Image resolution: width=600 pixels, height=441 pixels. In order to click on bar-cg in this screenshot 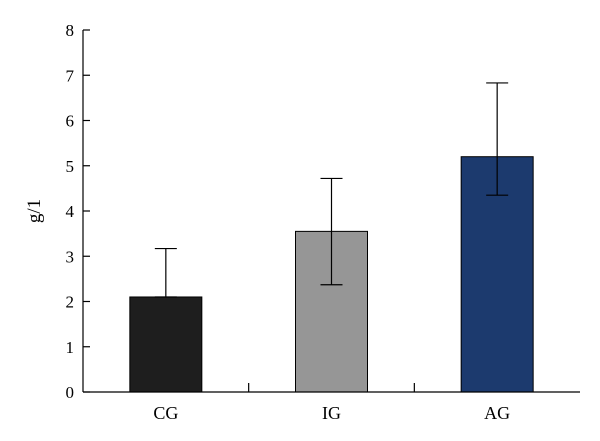, I will do `click(166, 344)`.